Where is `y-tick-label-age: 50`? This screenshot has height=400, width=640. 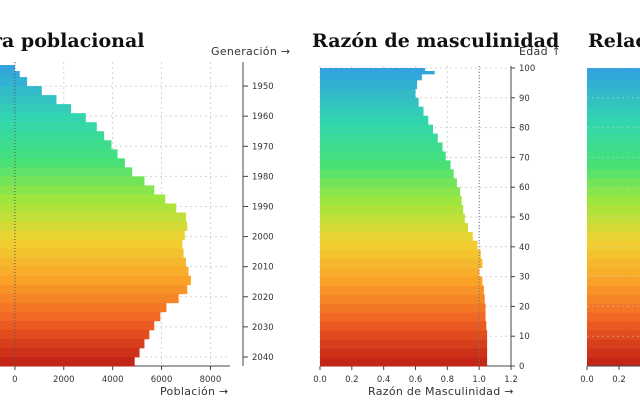 y-tick-label-age: 50 is located at coordinates (524, 218).